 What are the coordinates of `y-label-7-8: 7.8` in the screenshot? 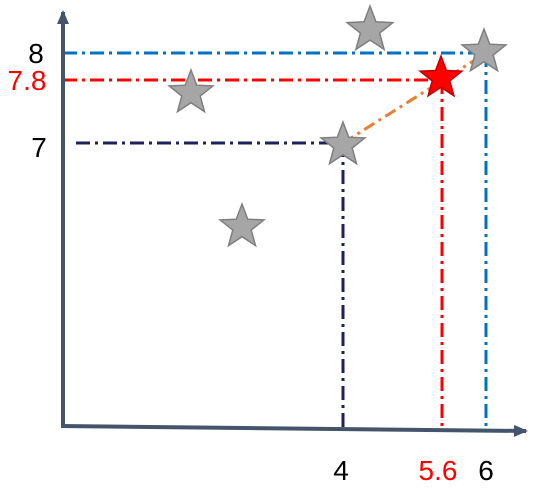 It's located at (27, 80).